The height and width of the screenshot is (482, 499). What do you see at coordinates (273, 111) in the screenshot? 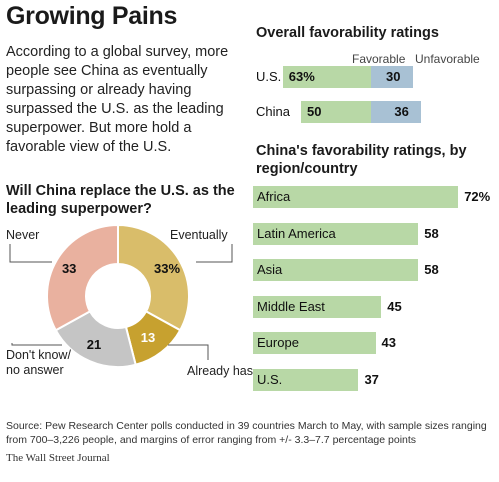
I see `favorability-category-label: China` at bounding box center [273, 111].